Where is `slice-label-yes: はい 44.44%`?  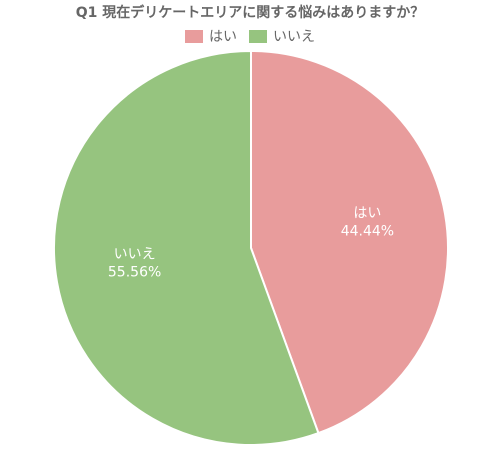 slice-label-yes: はい 44.44% is located at coordinates (367, 222).